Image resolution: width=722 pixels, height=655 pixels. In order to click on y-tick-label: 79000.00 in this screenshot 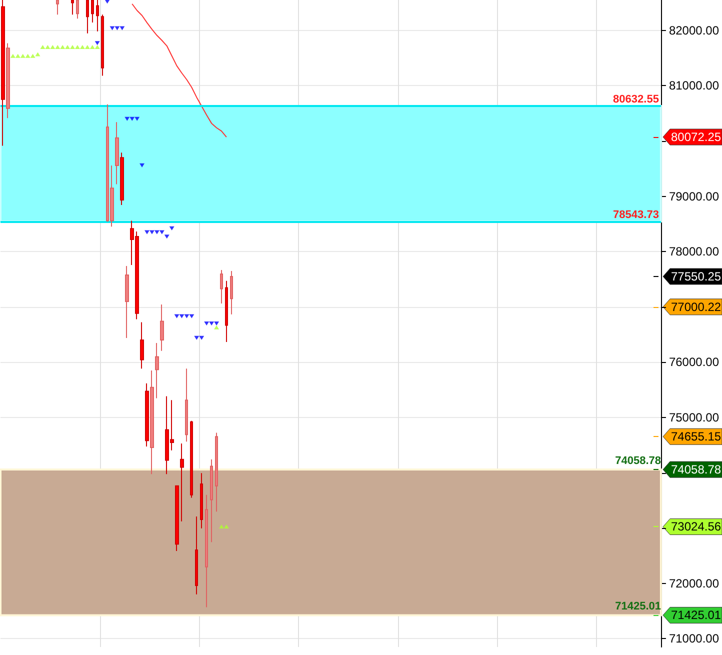, I will do `click(694, 196)`.